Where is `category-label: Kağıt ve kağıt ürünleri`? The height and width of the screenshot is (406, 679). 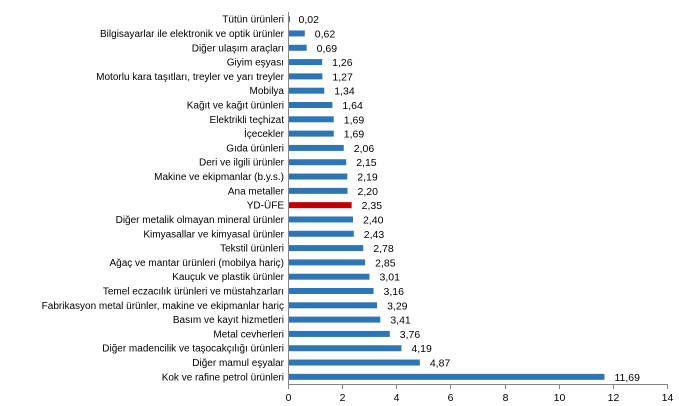
category-label: Kağıt ve kağıt ürünleri is located at coordinates (235, 106).